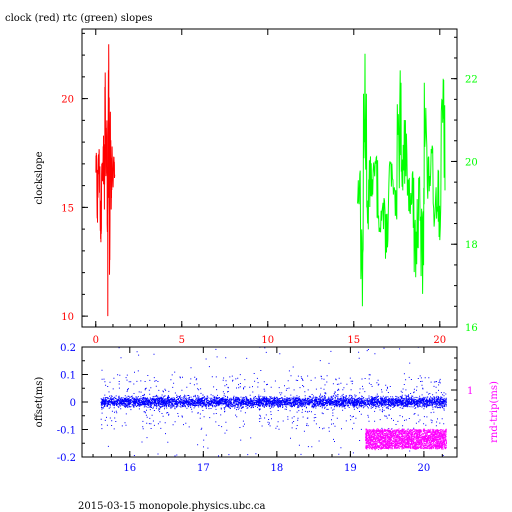  I want to click on top-x-tick-label: 20, so click(439, 340).